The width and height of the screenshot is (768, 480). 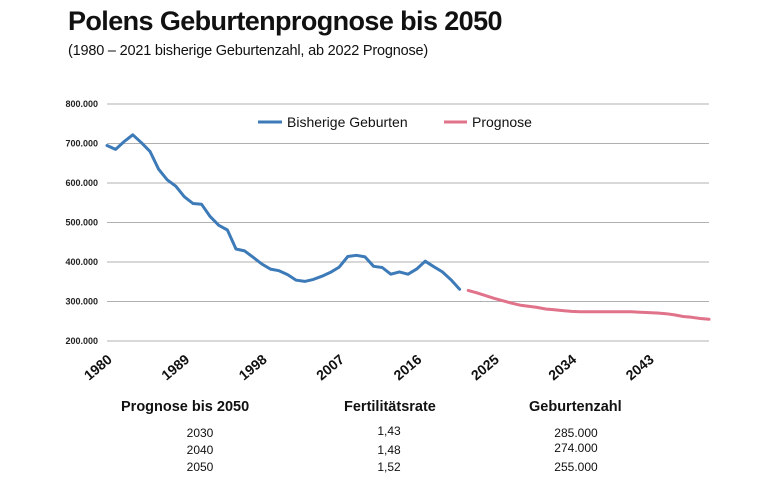 I want to click on table-cell-births: 274.000, so click(x=576, y=448).